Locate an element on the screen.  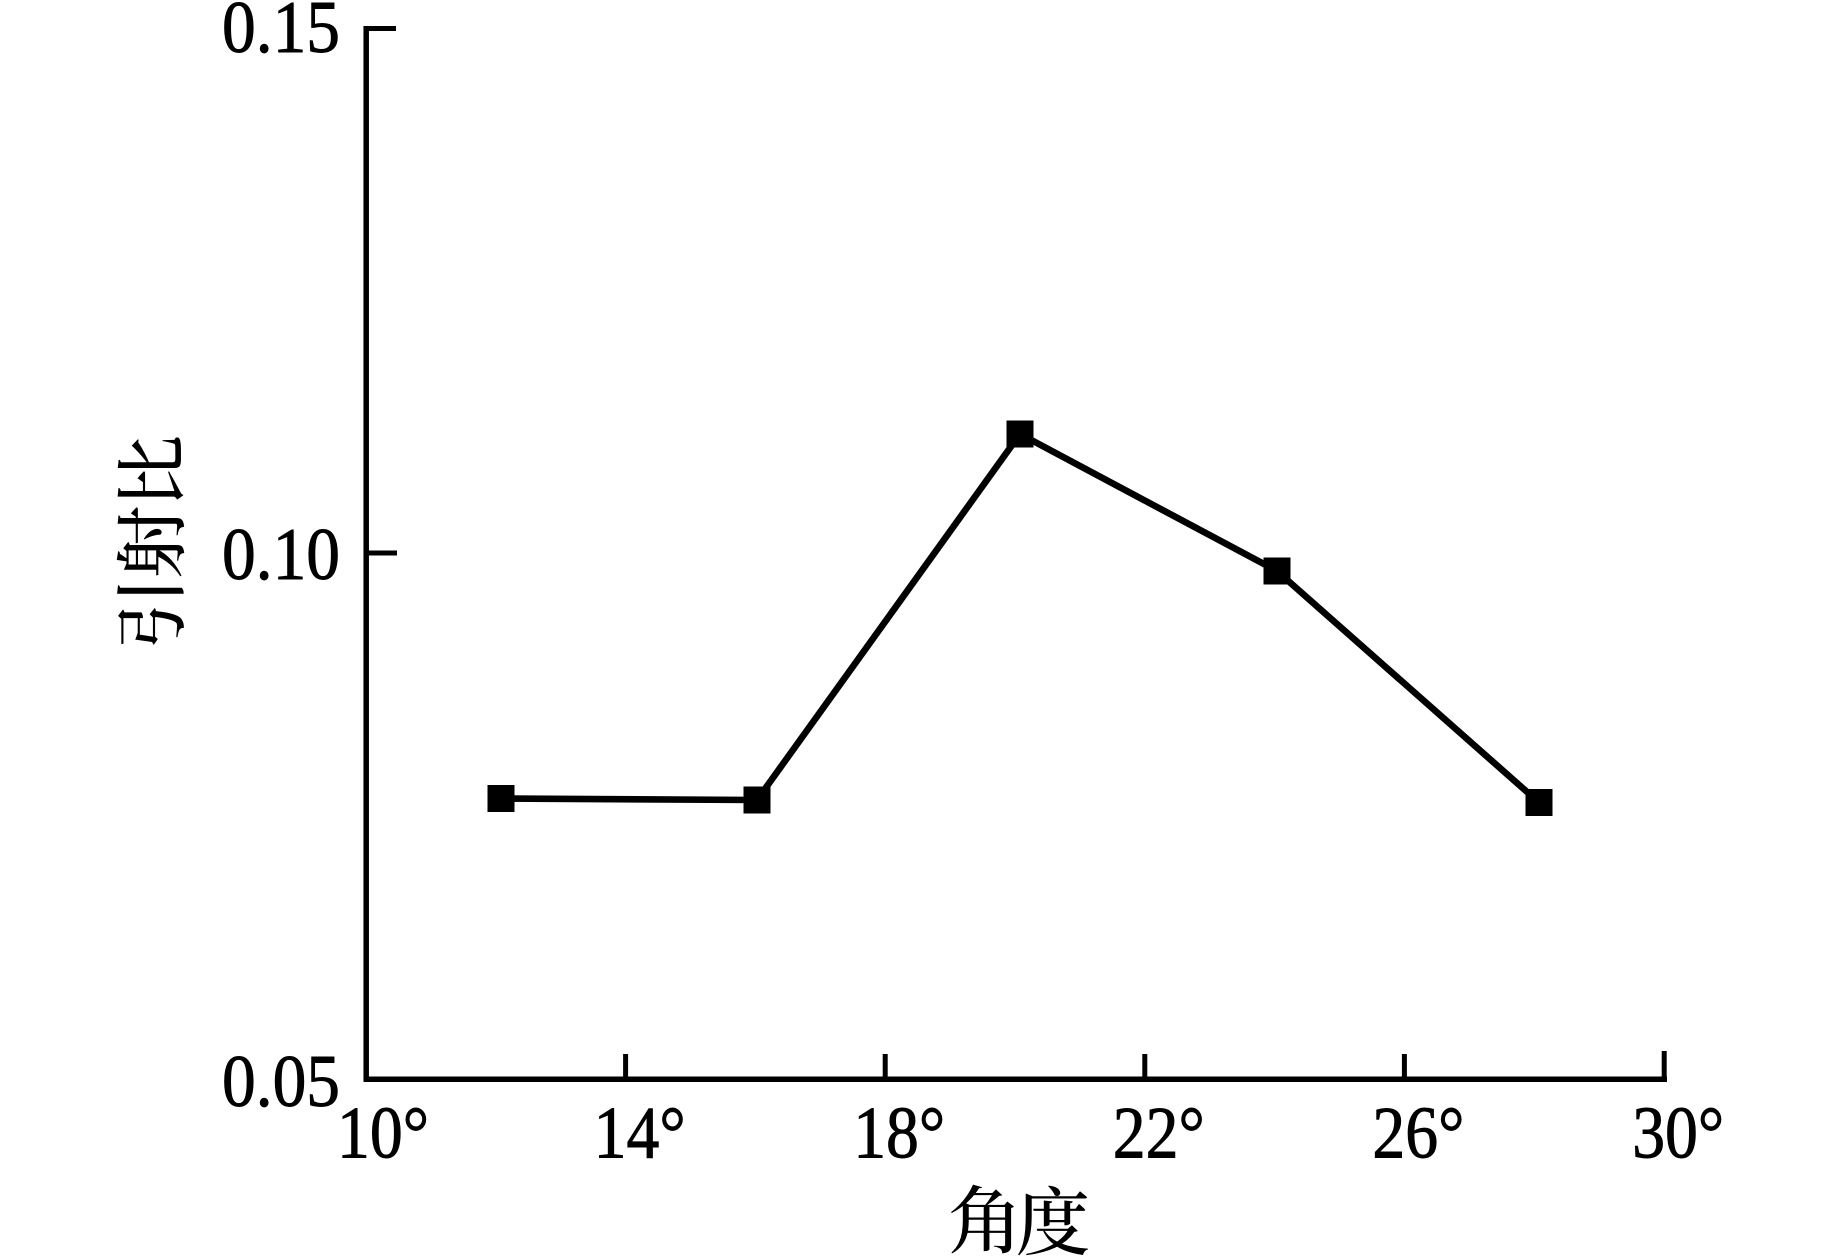
svg-text: 14° is located at coordinates (640, 1134).